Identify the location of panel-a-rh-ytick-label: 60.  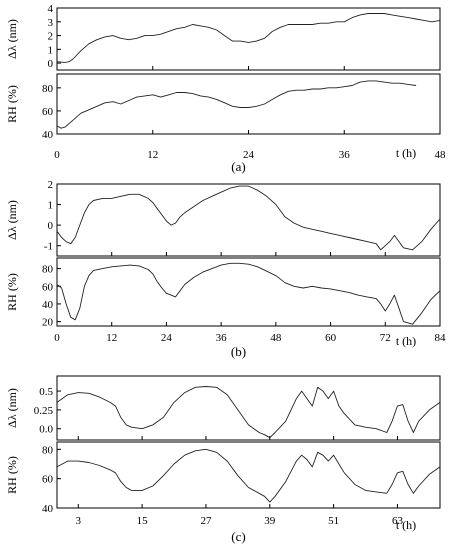
(48, 112).